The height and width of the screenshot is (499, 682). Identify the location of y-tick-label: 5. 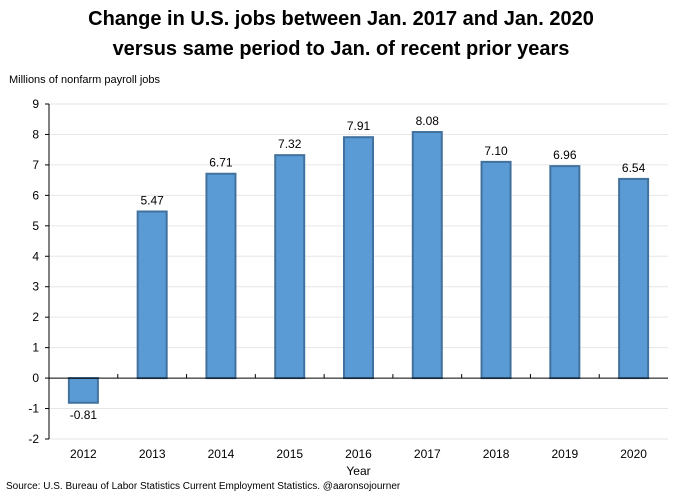
(35, 226).